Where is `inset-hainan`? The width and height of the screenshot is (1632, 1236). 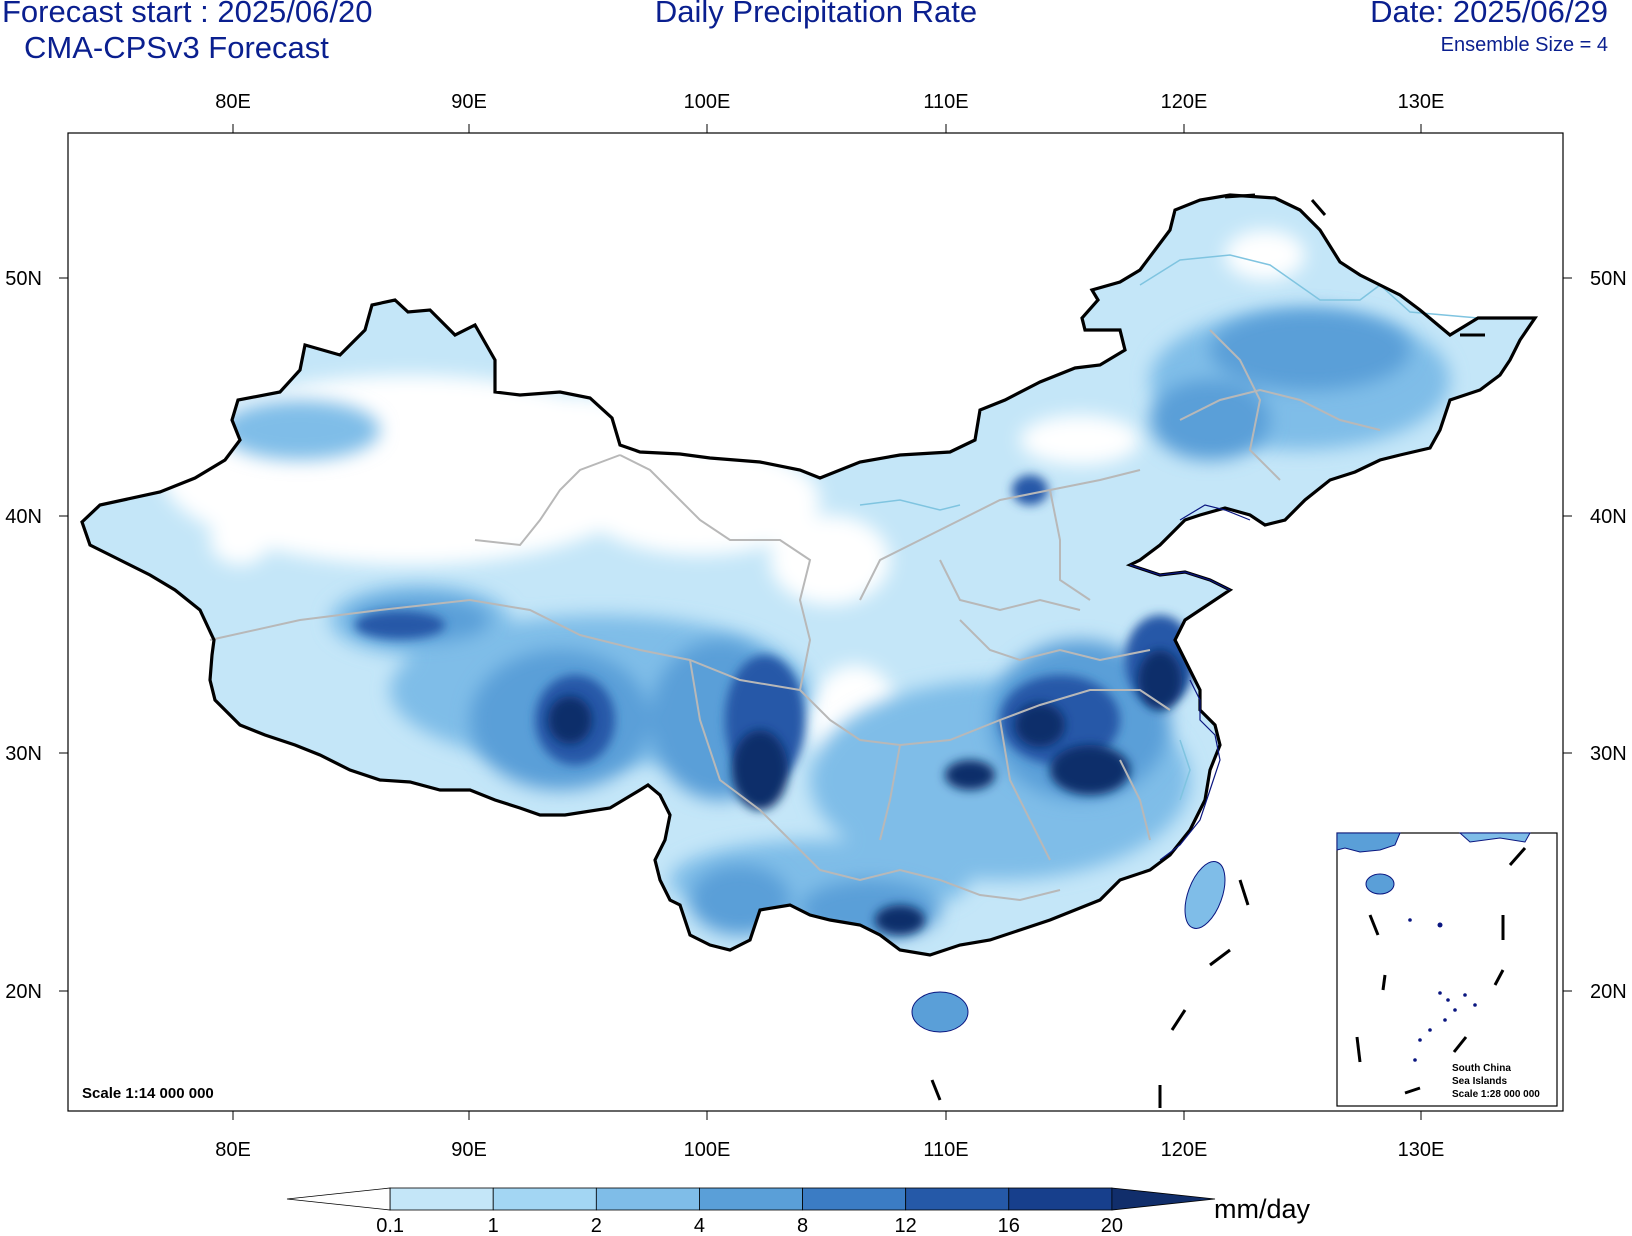 inset-hainan is located at coordinates (1380, 884).